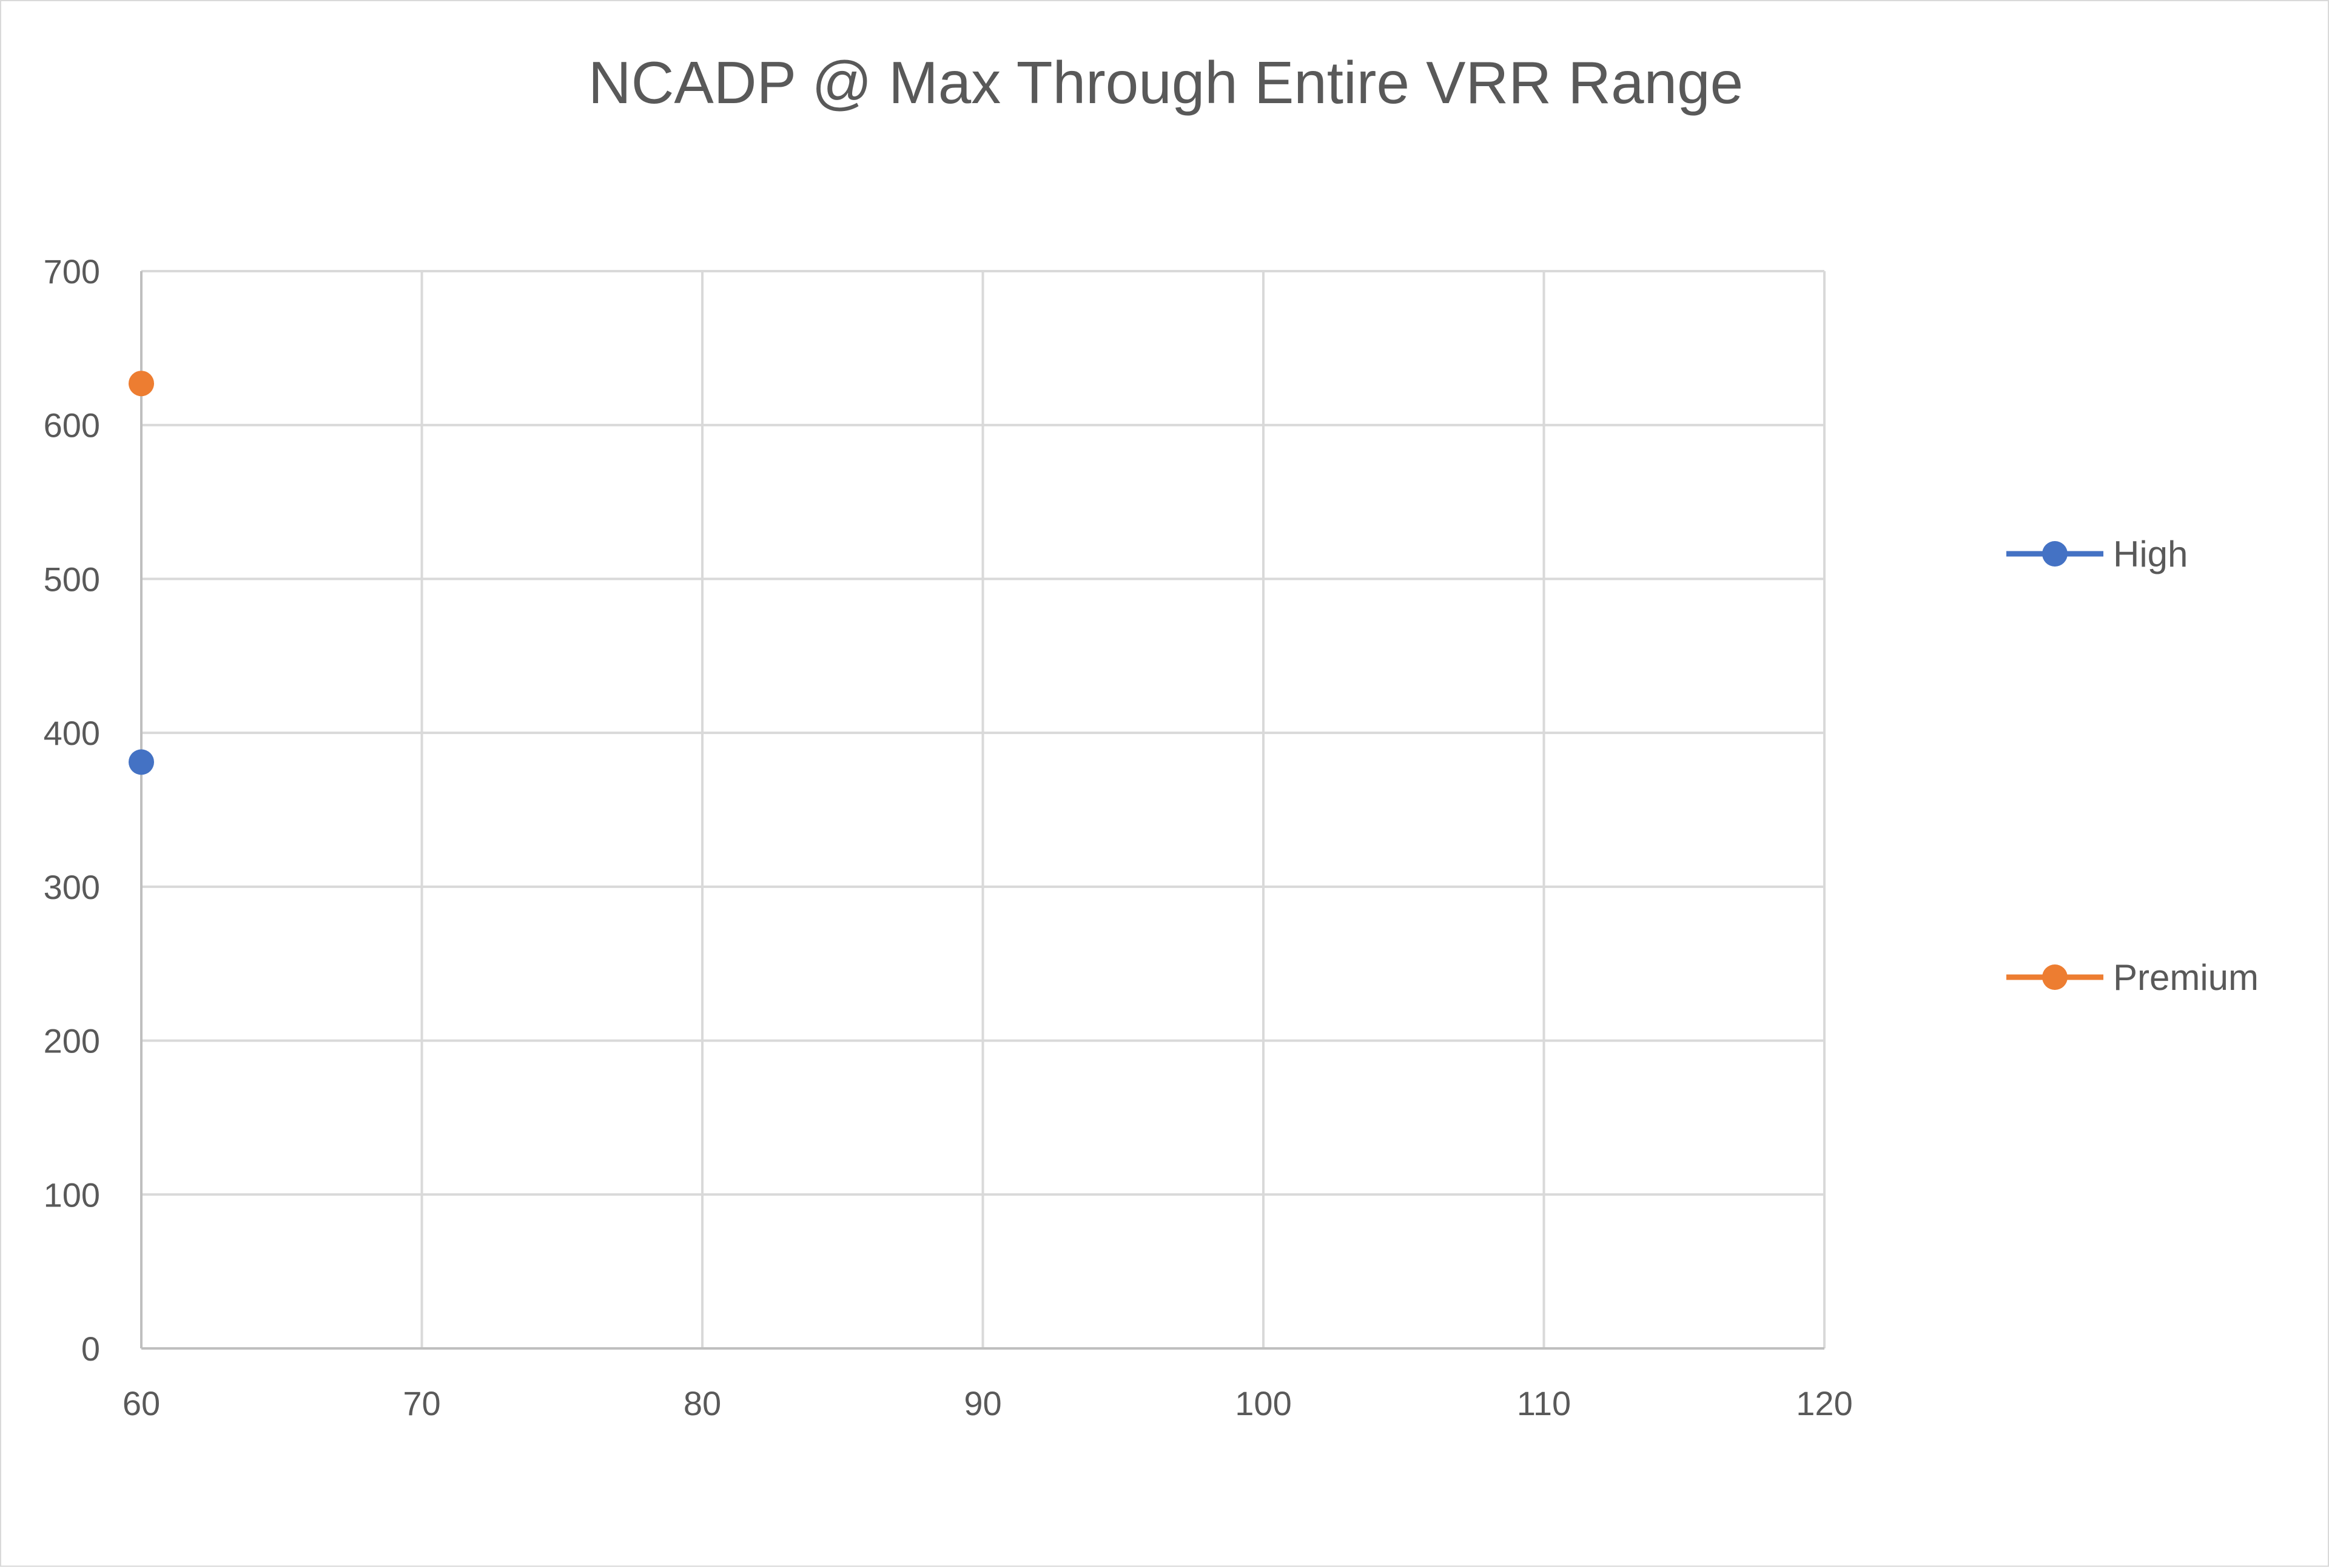 Image resolution: width=2329 pixels, height=1568 pixels. I want to click on y-tick-label: 600, so click(72, 425).